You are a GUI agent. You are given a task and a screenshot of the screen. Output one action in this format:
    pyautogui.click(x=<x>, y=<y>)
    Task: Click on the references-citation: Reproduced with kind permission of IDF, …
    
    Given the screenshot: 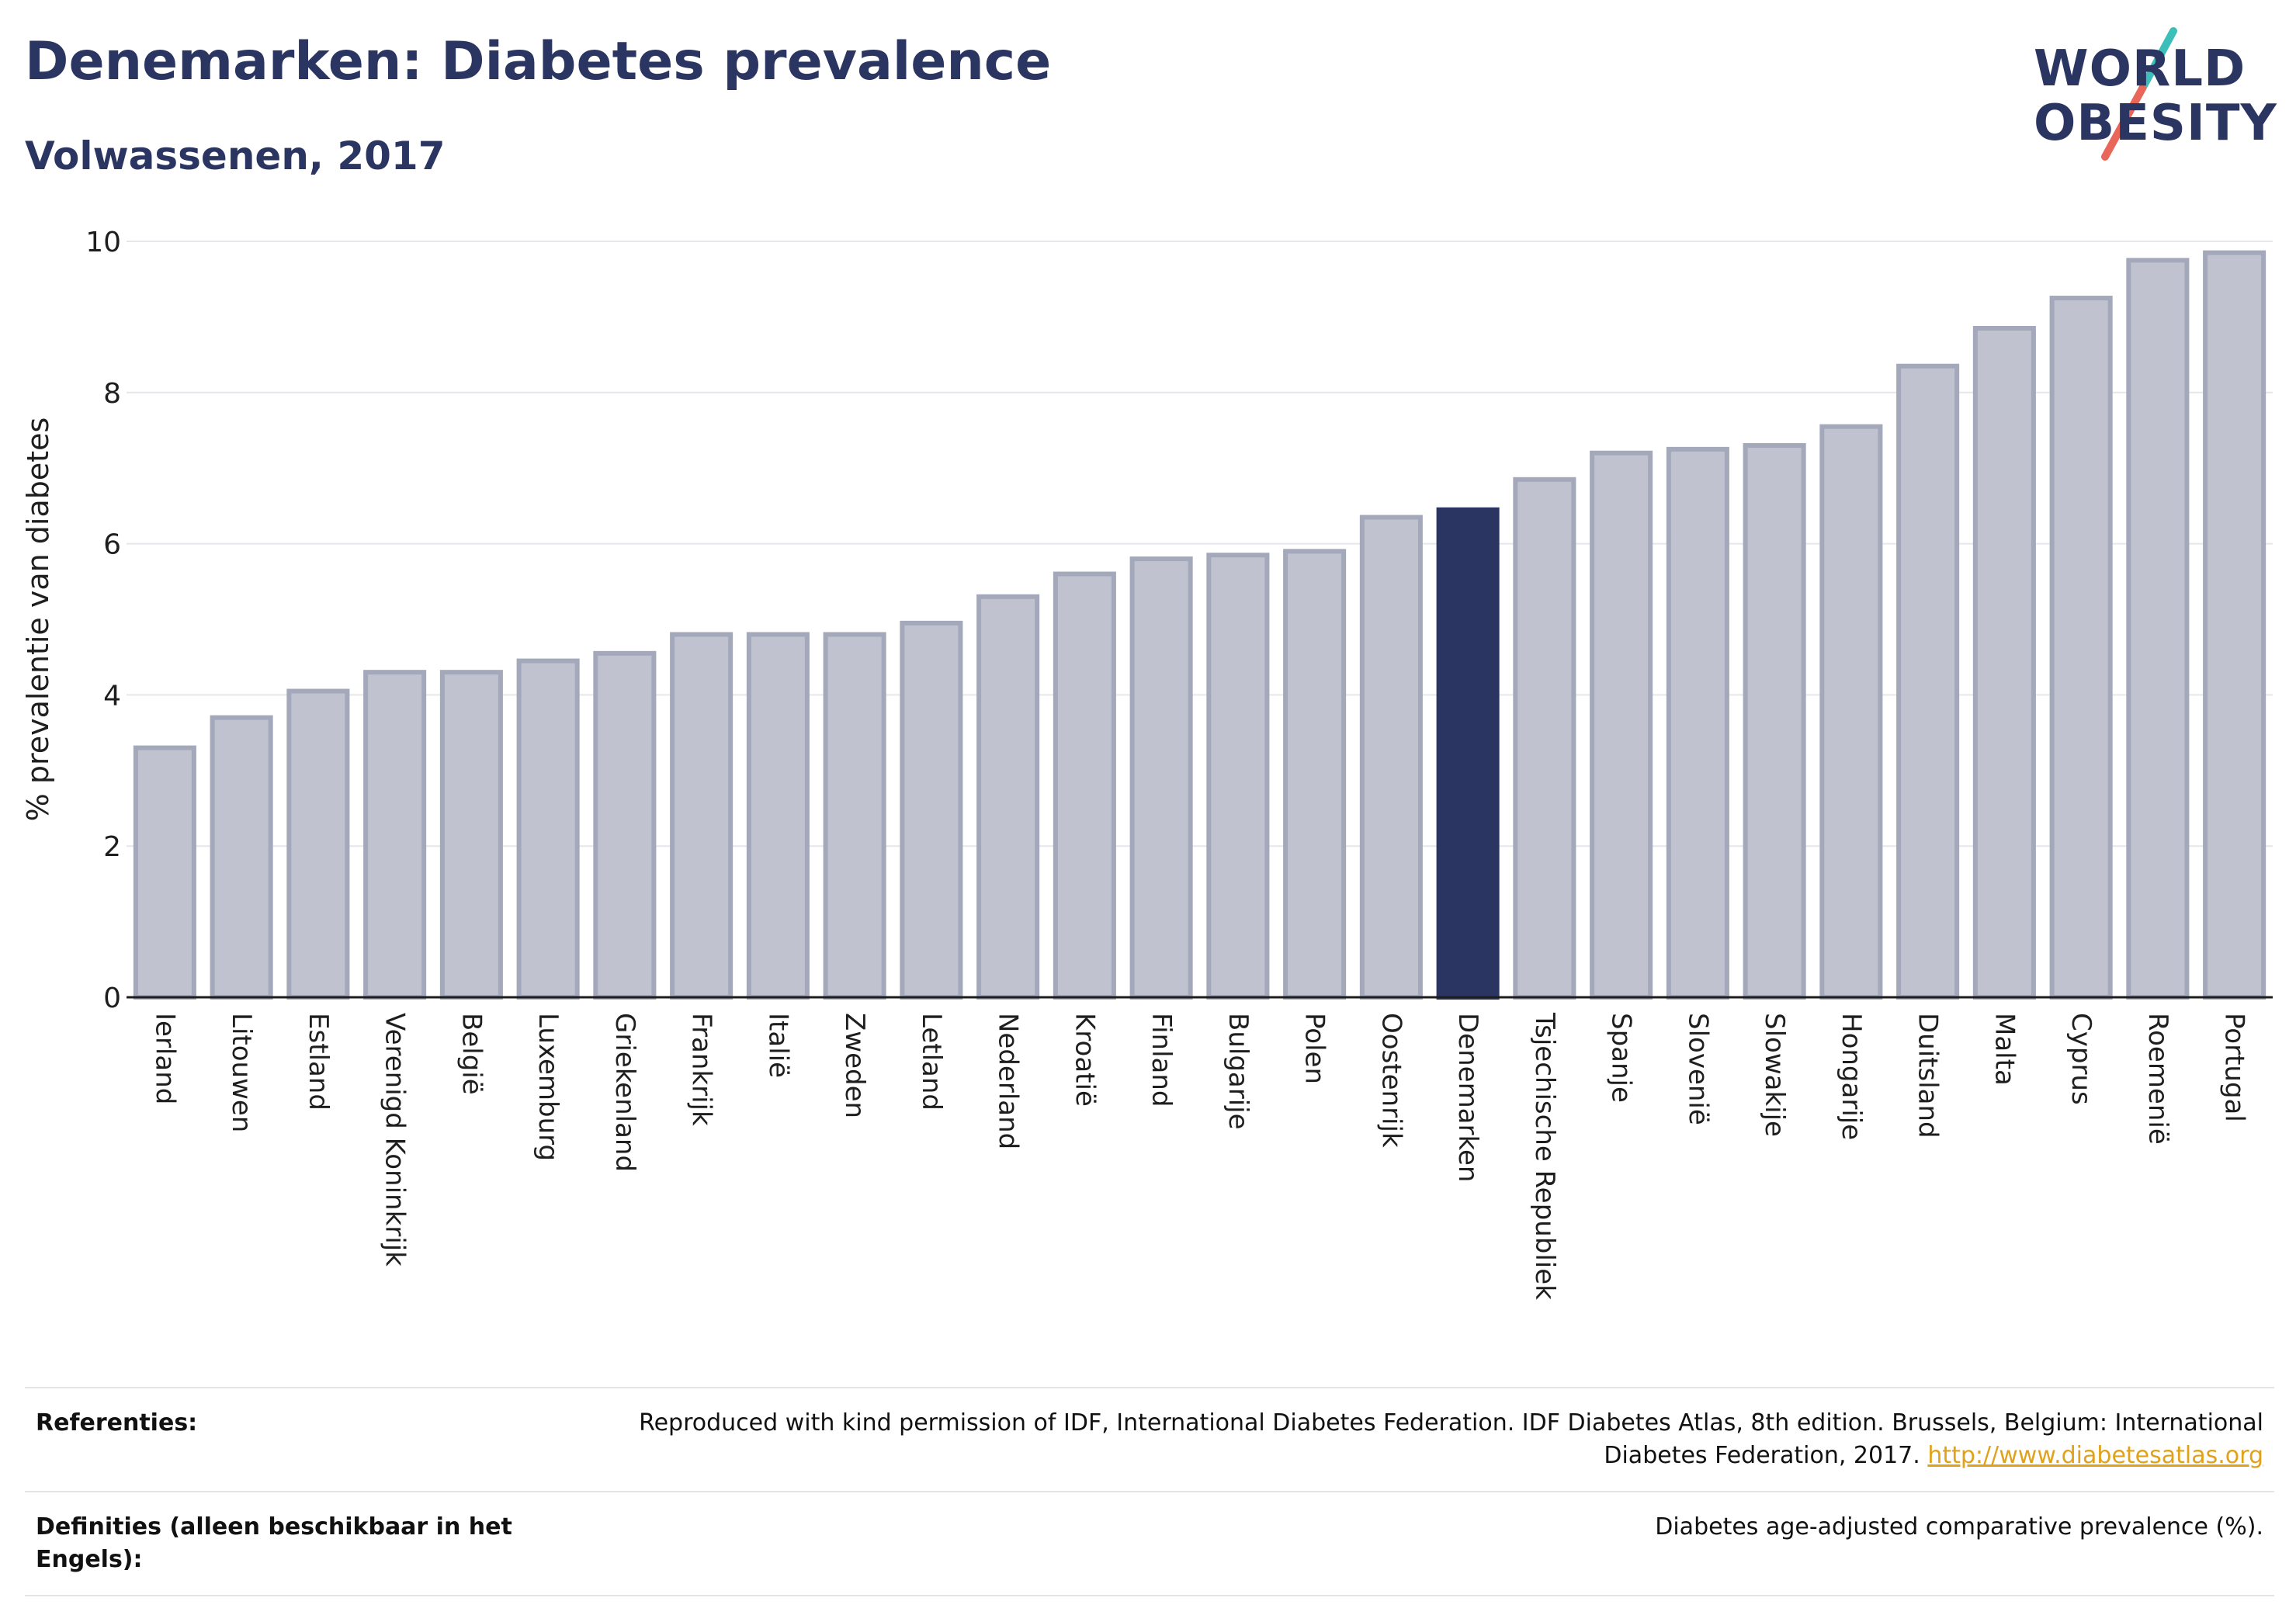 What is the action you would take?
    pyautogui.click(x=1451, y=1439)
    